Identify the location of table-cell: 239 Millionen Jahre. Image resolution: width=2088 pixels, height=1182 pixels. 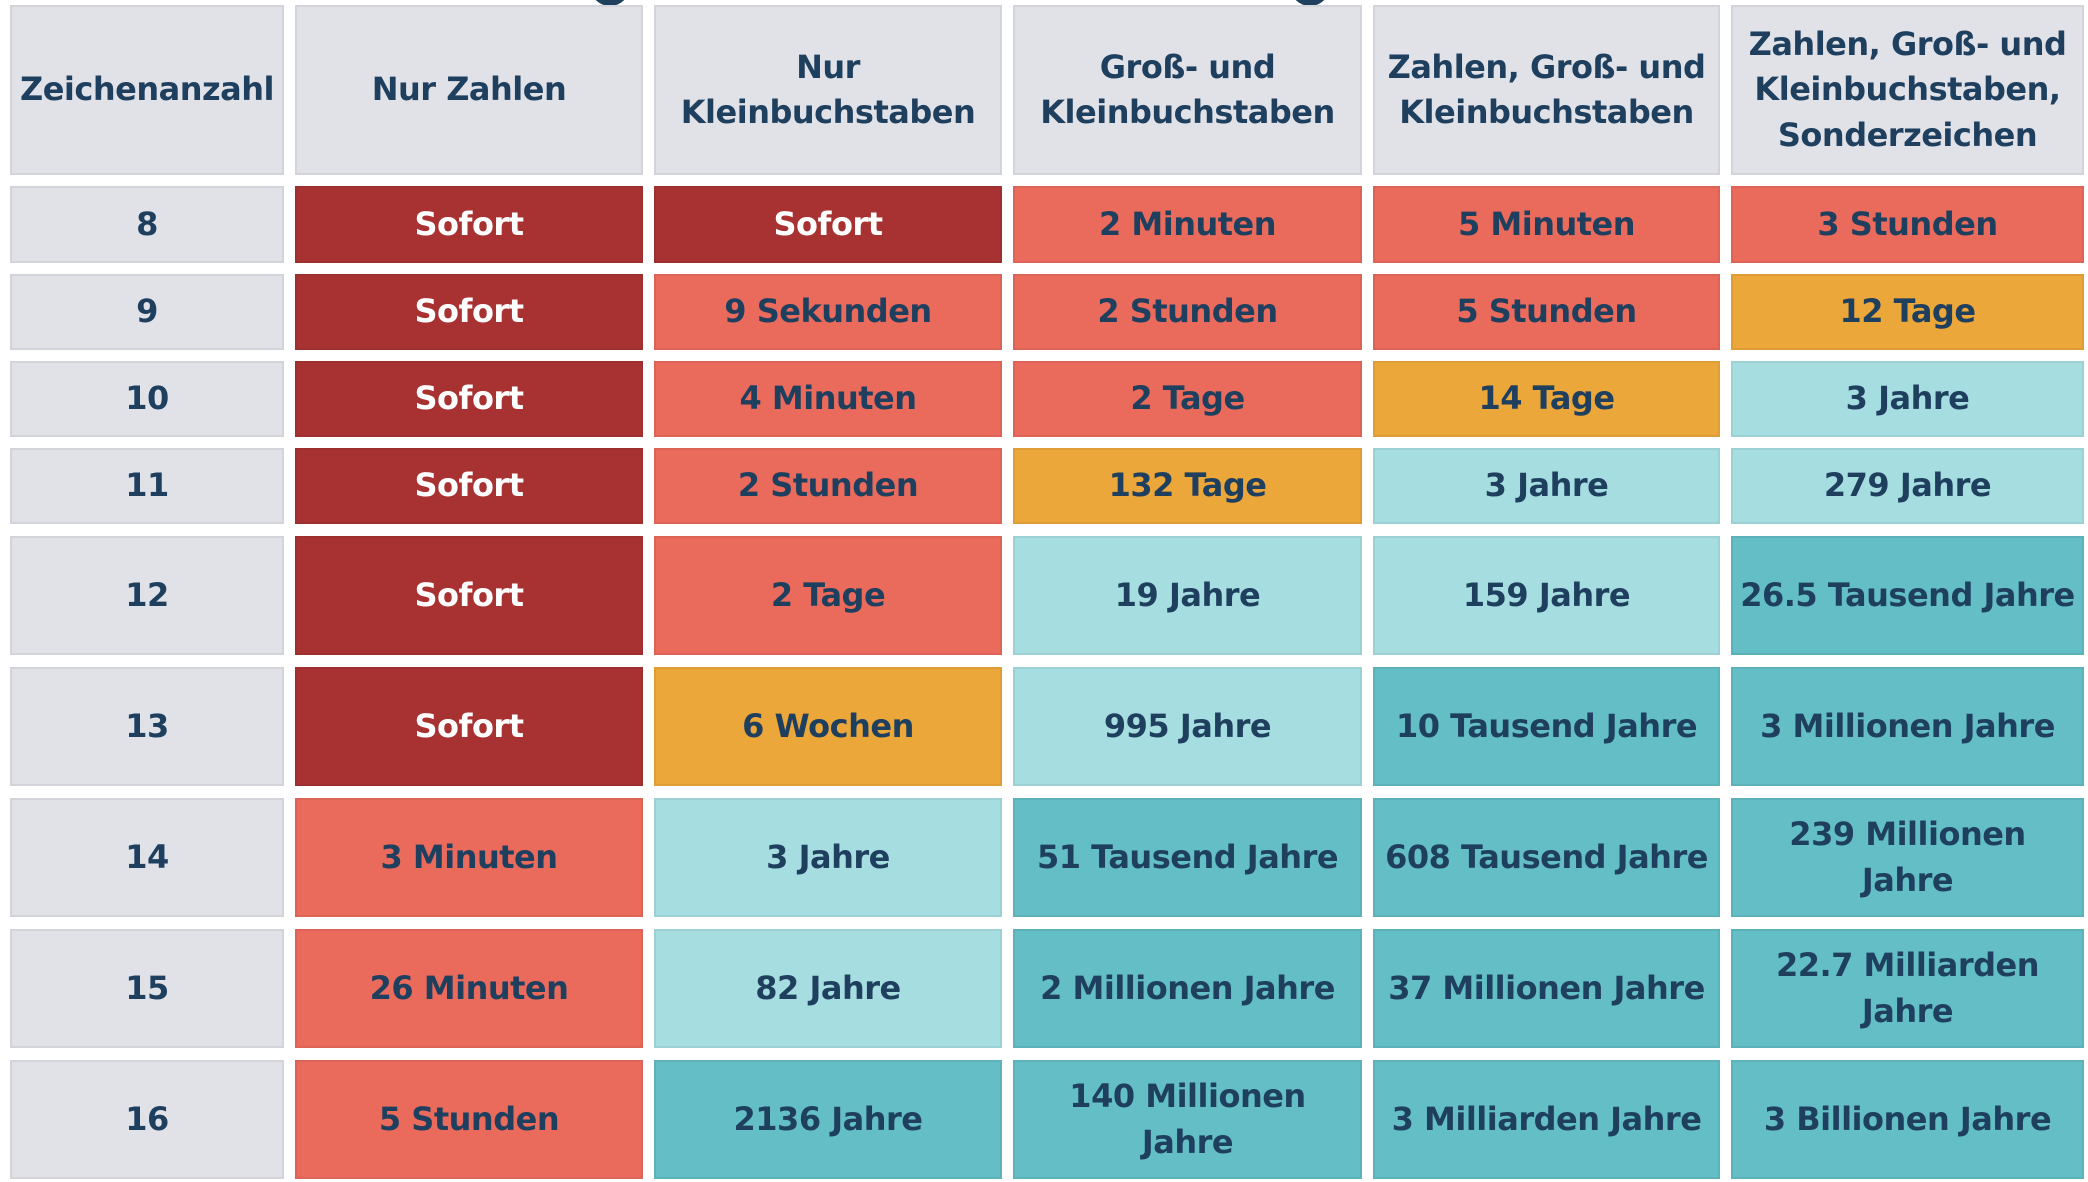
(1907, 857).